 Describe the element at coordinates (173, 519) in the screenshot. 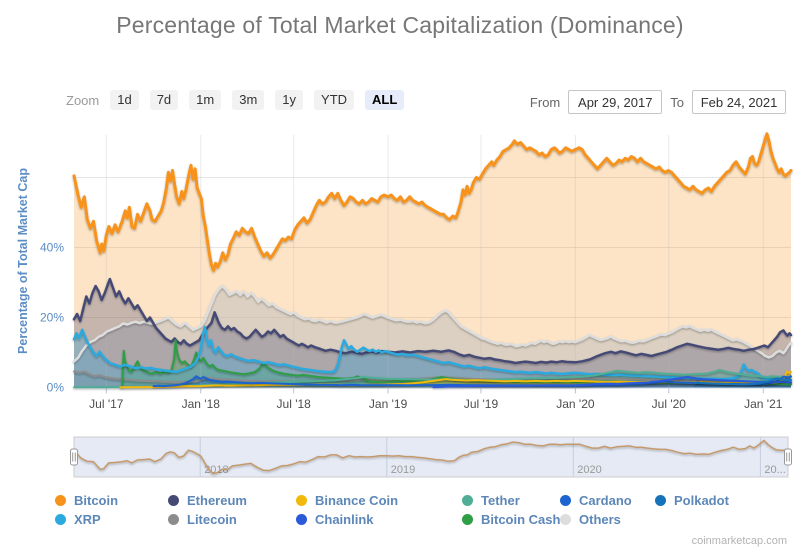

I see `litecoin-marker-icon` at that location.